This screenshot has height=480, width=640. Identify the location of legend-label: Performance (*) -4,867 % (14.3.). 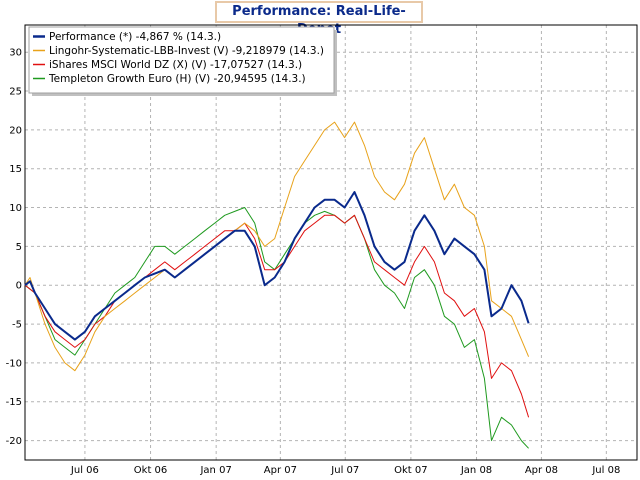
(135, 37).